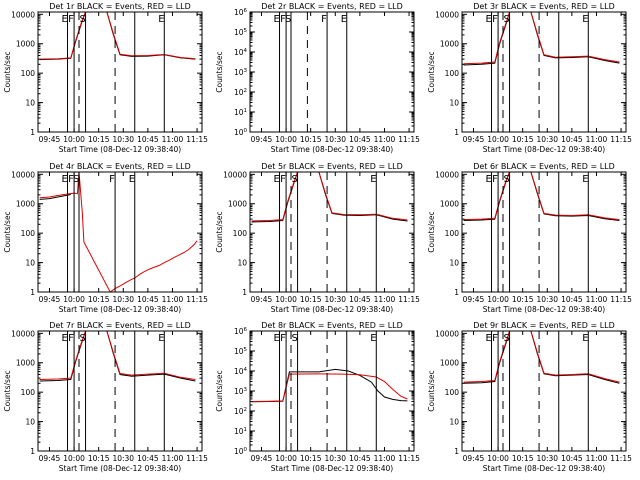 The image size is (640, 480). I want to click on y-tick-exponent: 6, so click(246, 11).